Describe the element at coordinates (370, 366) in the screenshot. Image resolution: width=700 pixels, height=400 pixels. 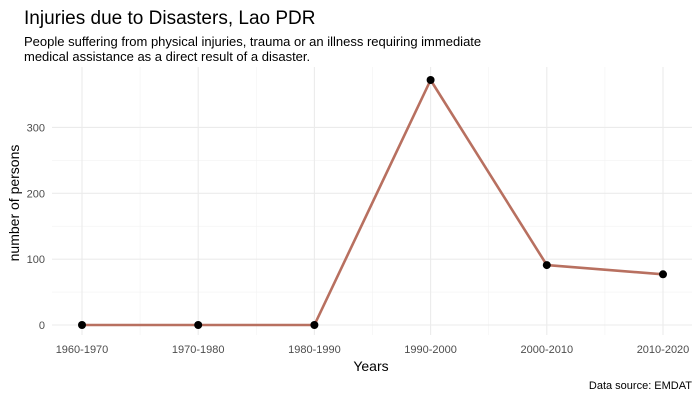
I see `x-axis-title: Years` at that location.